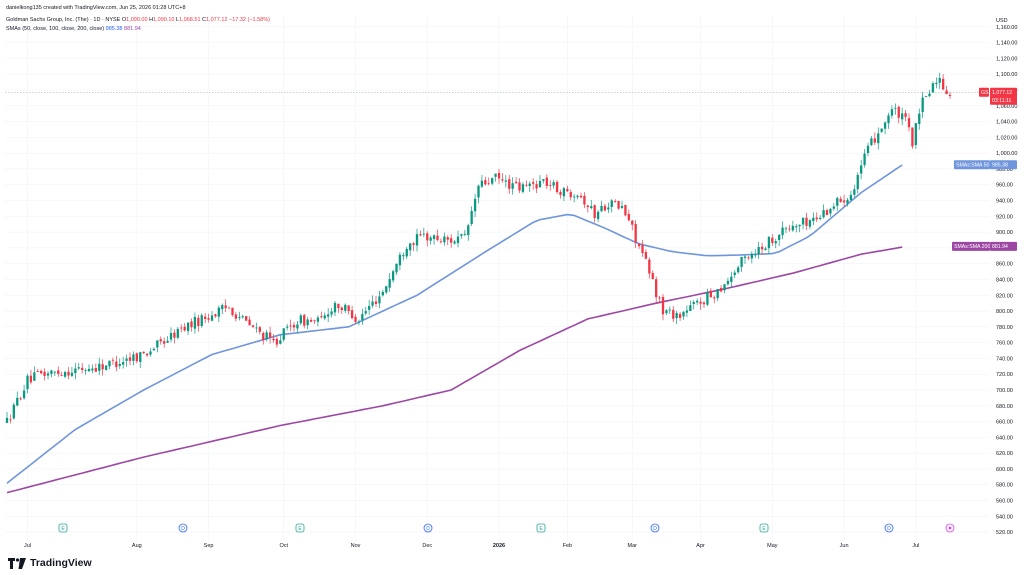 The image size is (1024, 575). What do you see at coordinates (55, 29) in the screenshot?
I see `sma-legend-label: SMAs (50, close, 100, close, 200, close)` at bounding box center [55, 29].